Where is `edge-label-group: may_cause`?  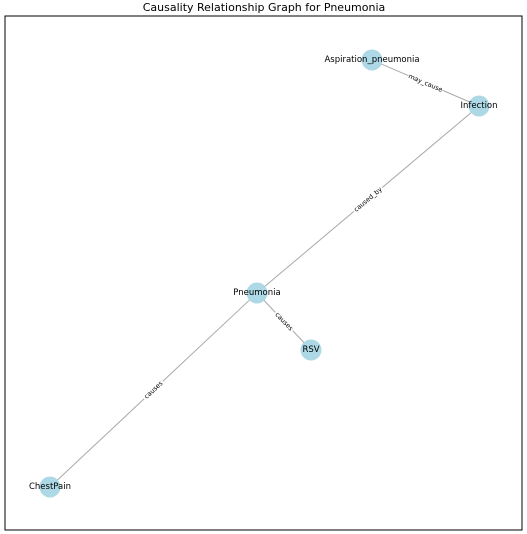
edge-label-group: may_cause is located at coordinates (425, 83).